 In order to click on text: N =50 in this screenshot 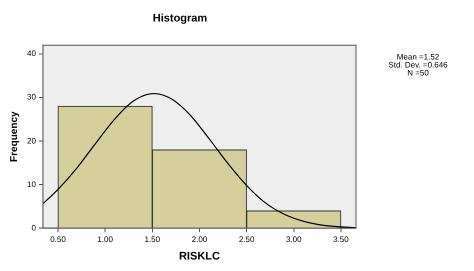, I will do `click(418, 73)`.